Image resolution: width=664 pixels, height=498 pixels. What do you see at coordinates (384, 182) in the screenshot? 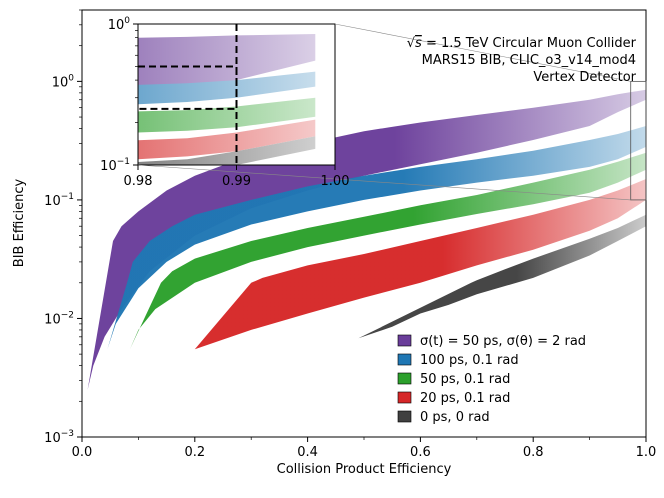
I see `zoom-connector-bottom` at bounding box center [384, 182].